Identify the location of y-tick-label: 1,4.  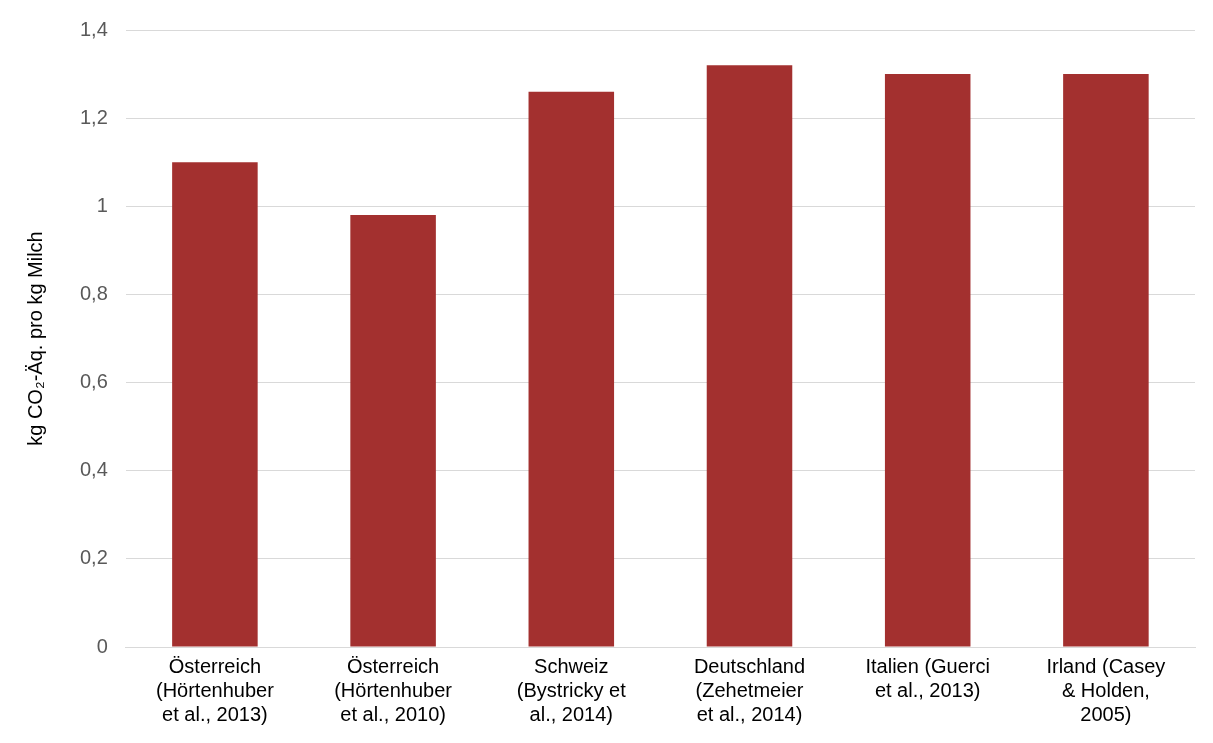
(93, 28).